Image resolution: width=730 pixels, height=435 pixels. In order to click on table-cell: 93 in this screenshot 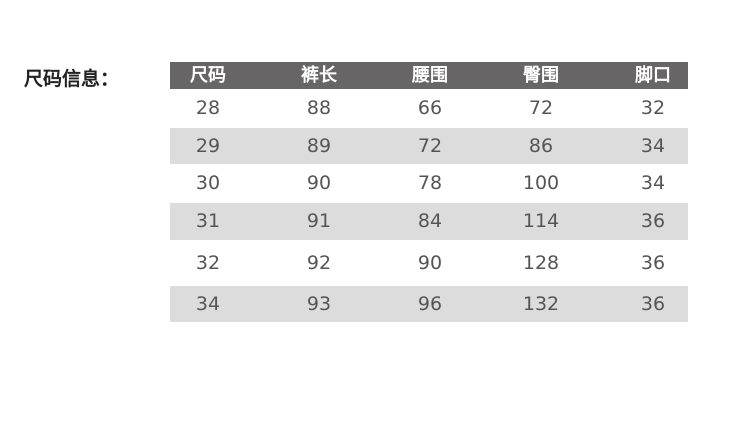, I will do `click(319, 304)`.